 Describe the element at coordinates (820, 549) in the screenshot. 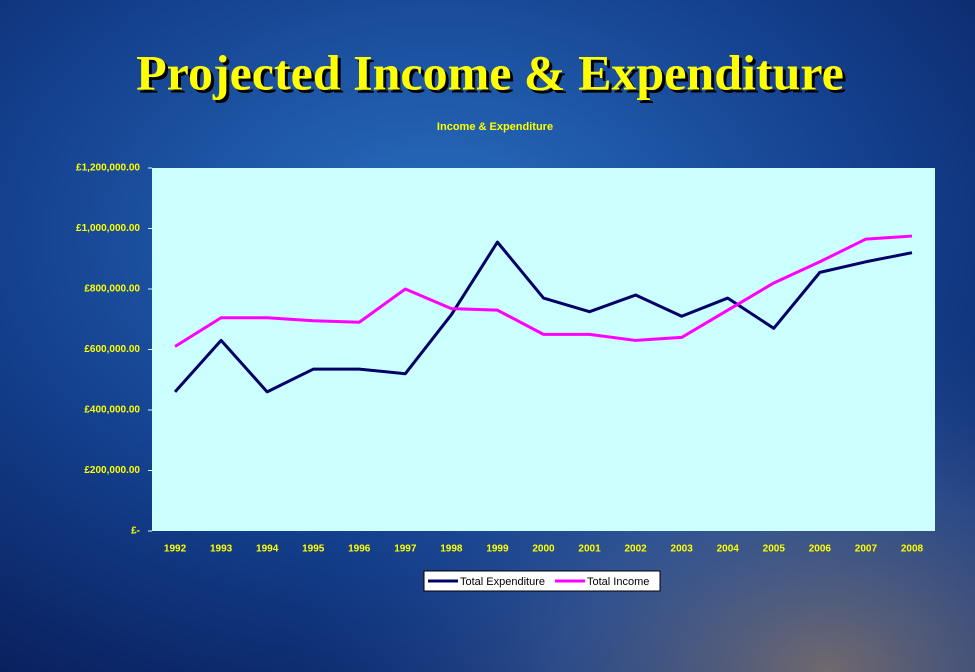

I see `x-tick-label: 2006` at that location.